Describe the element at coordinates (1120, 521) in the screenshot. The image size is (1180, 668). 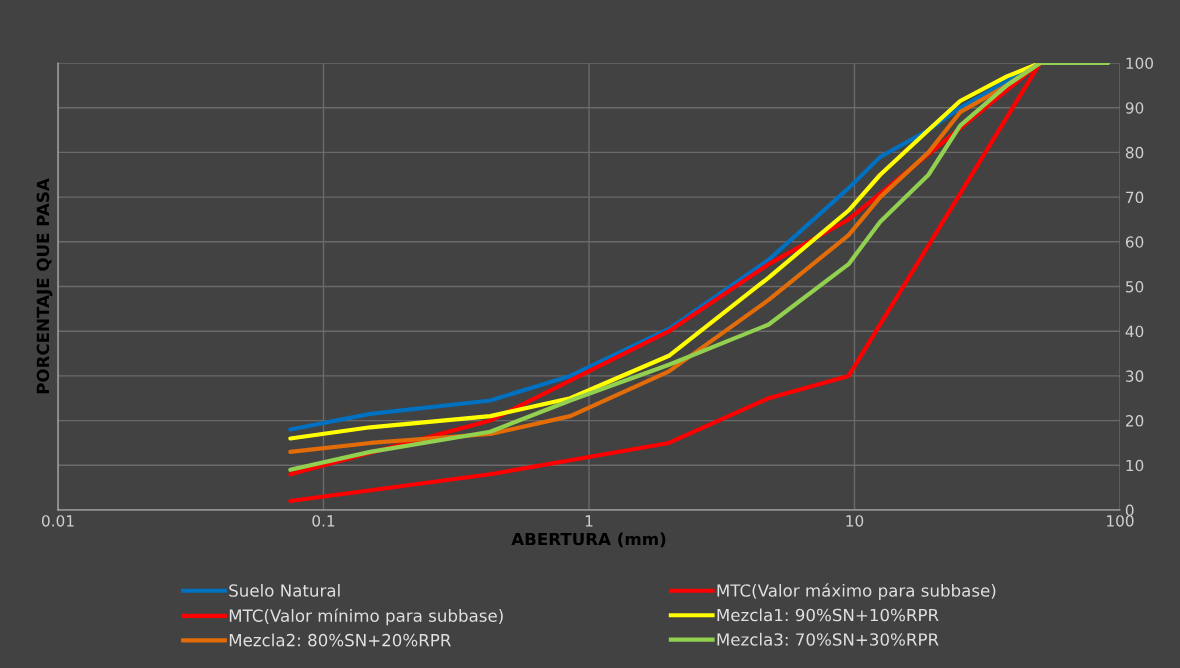
I see `x-tick-label: 100` at that location.